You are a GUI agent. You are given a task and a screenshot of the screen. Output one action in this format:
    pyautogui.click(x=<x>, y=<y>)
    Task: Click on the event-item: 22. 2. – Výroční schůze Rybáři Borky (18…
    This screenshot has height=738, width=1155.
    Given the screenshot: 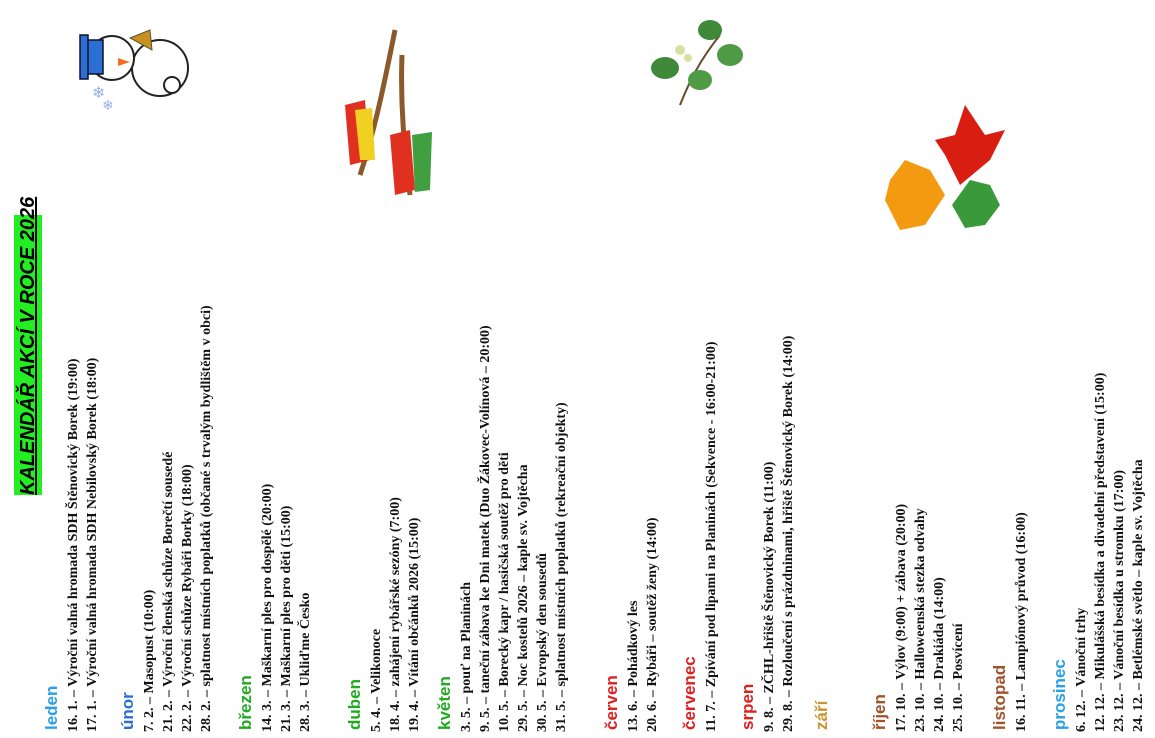 What is the action you would take?
    pyautogui.click(x=187, y=598)
    